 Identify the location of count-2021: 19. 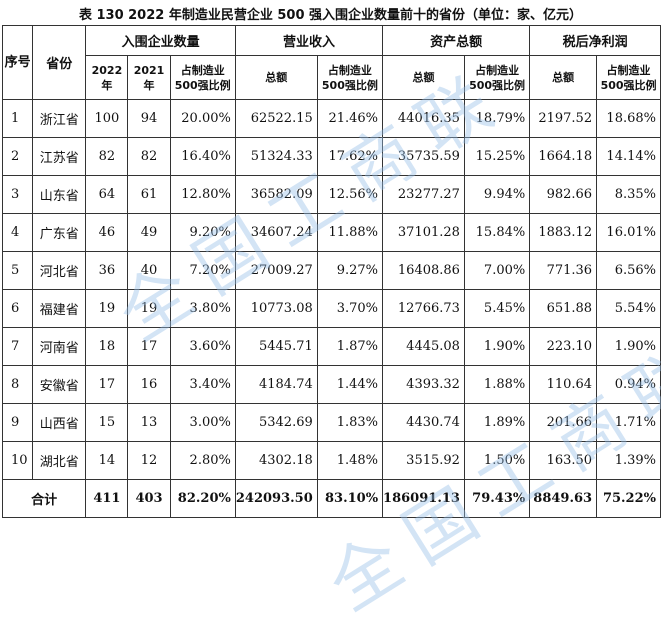
(149, 308).